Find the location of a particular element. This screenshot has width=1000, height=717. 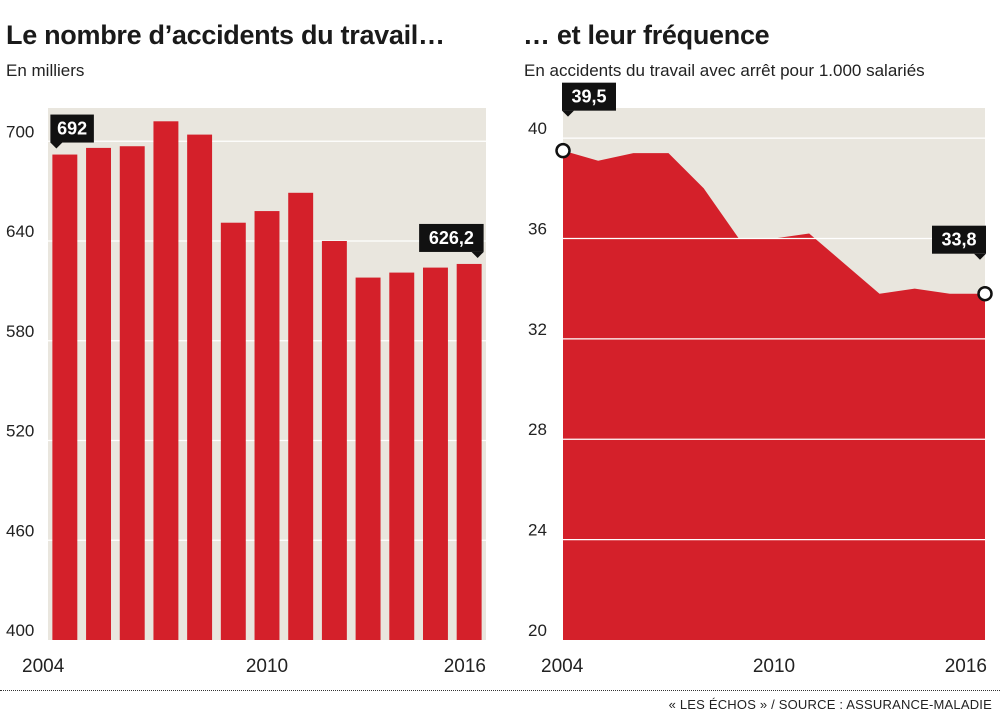

bar-2010 is located at coordinates (267, 425).